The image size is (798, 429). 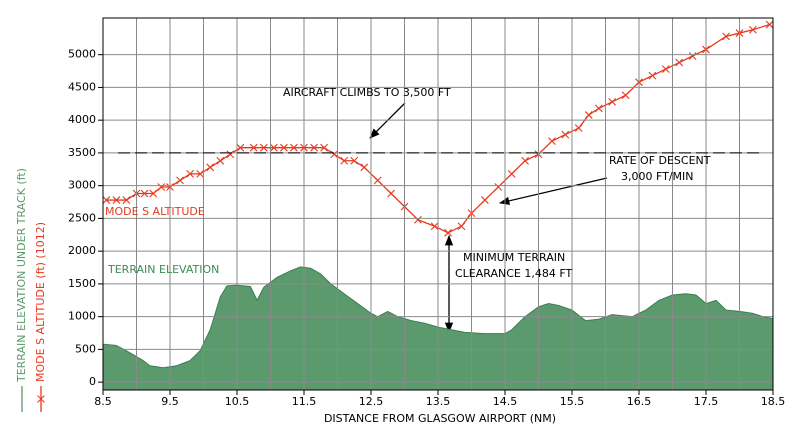 I want to click on y-tick-label: 3500, so click(x=82, y=152).